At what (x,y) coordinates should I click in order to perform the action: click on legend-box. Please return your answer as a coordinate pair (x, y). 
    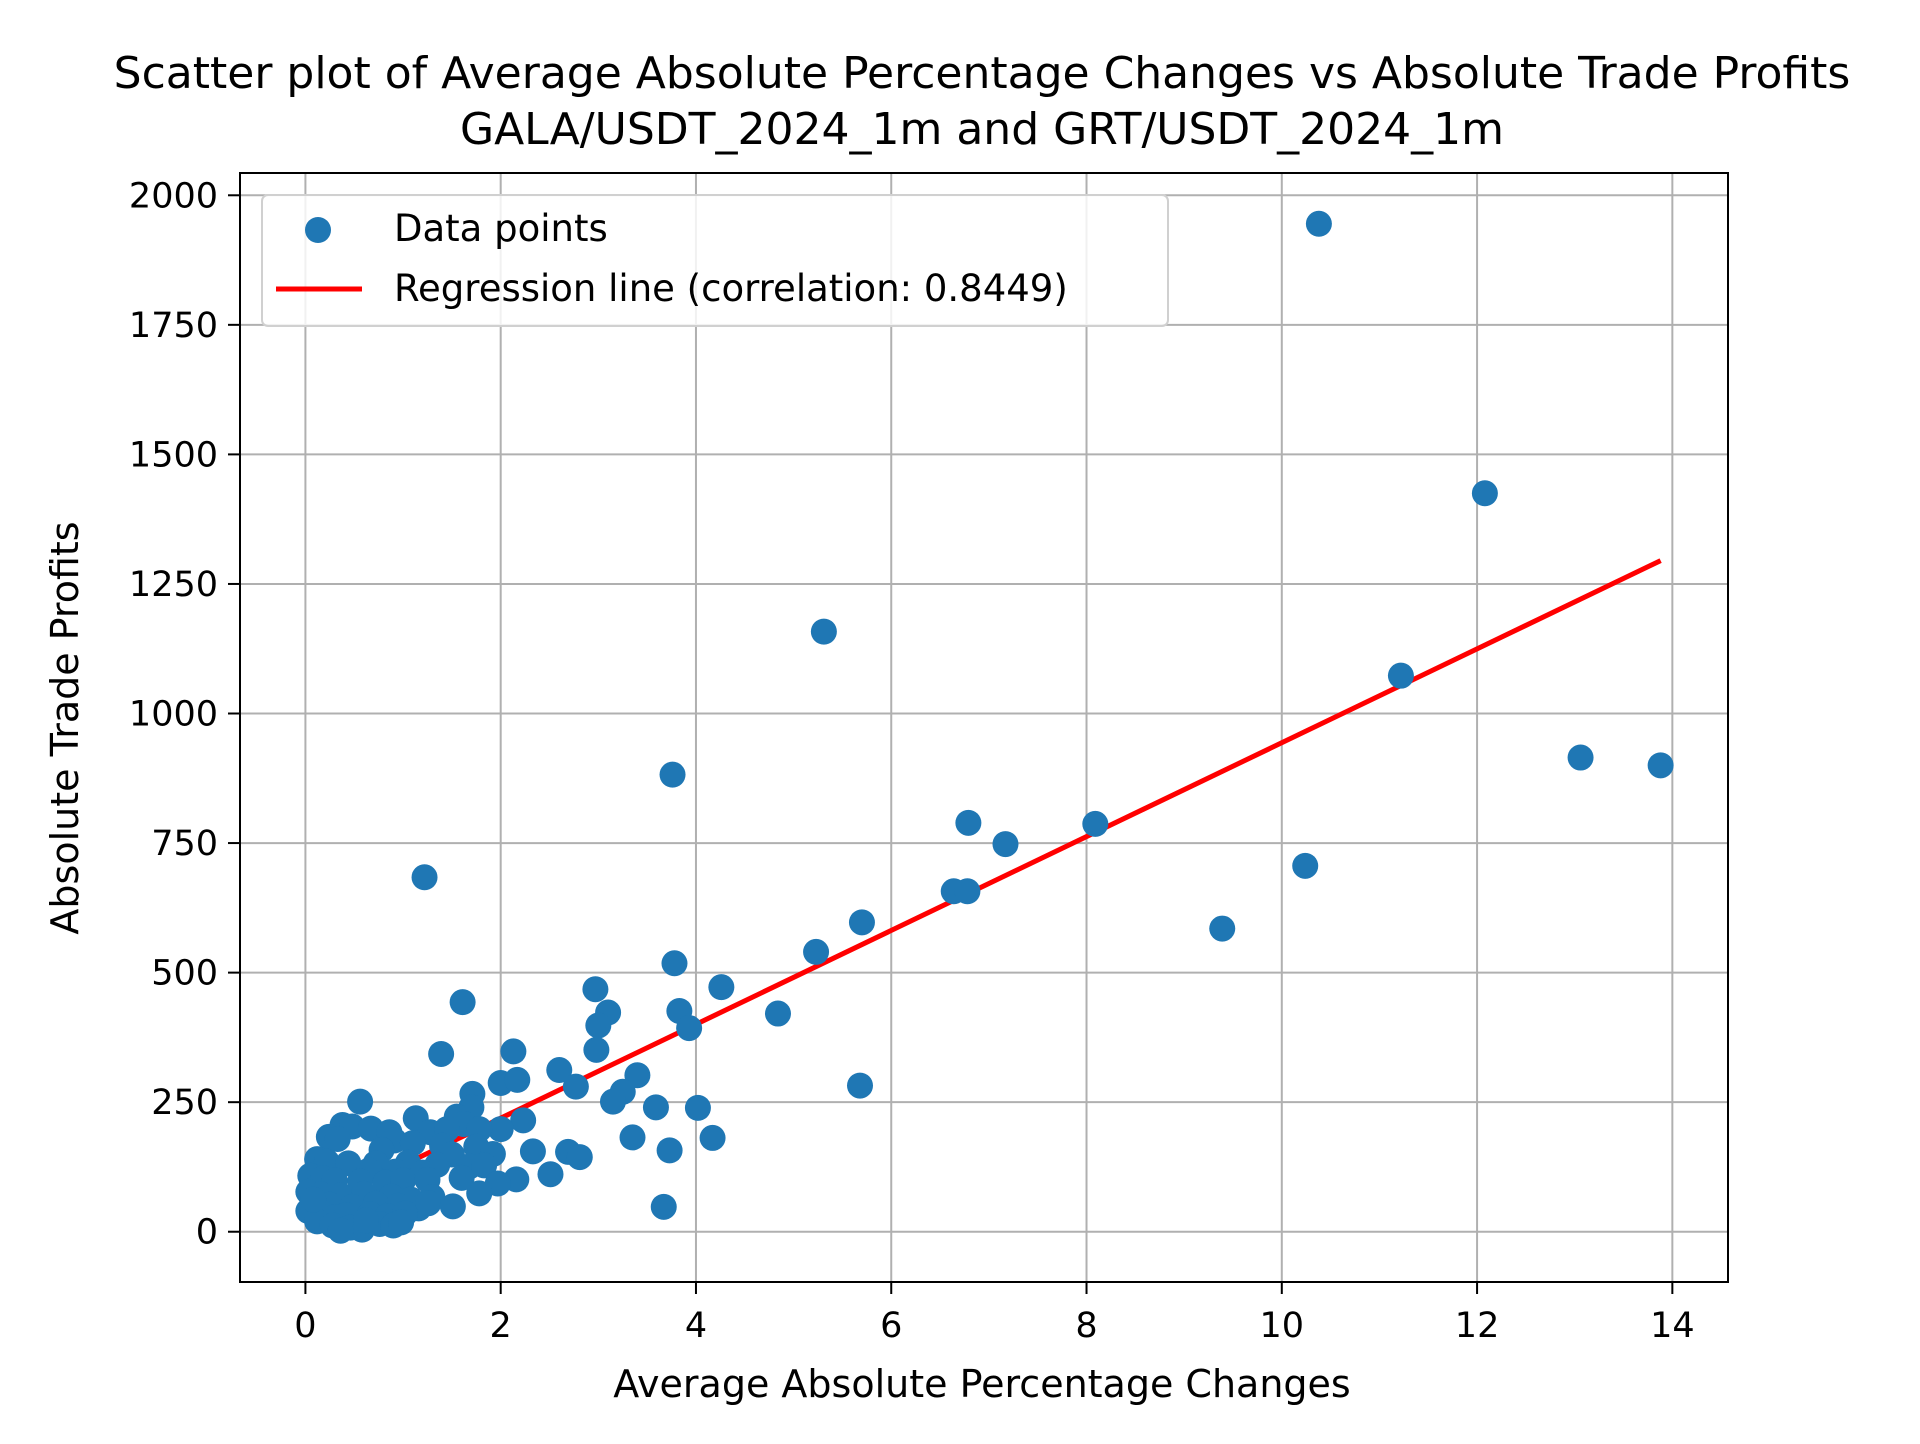
    Looking at the image, I should click on (715, 260).